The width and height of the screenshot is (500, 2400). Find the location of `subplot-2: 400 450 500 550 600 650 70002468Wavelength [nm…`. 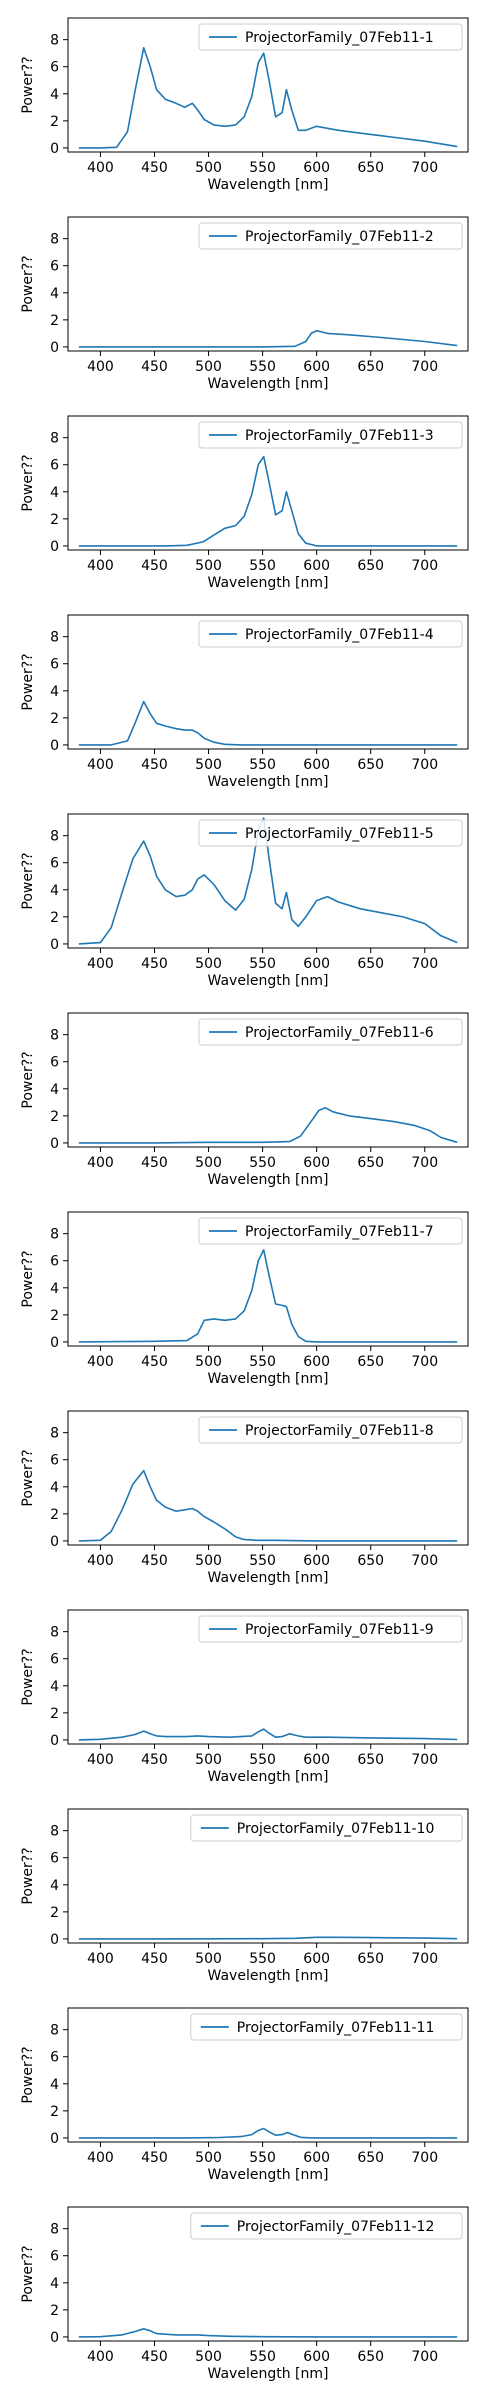

subplot-2: 400 450 500 550 600 650 70002468Wavelength [nm… is located at coordinates (244, 304).